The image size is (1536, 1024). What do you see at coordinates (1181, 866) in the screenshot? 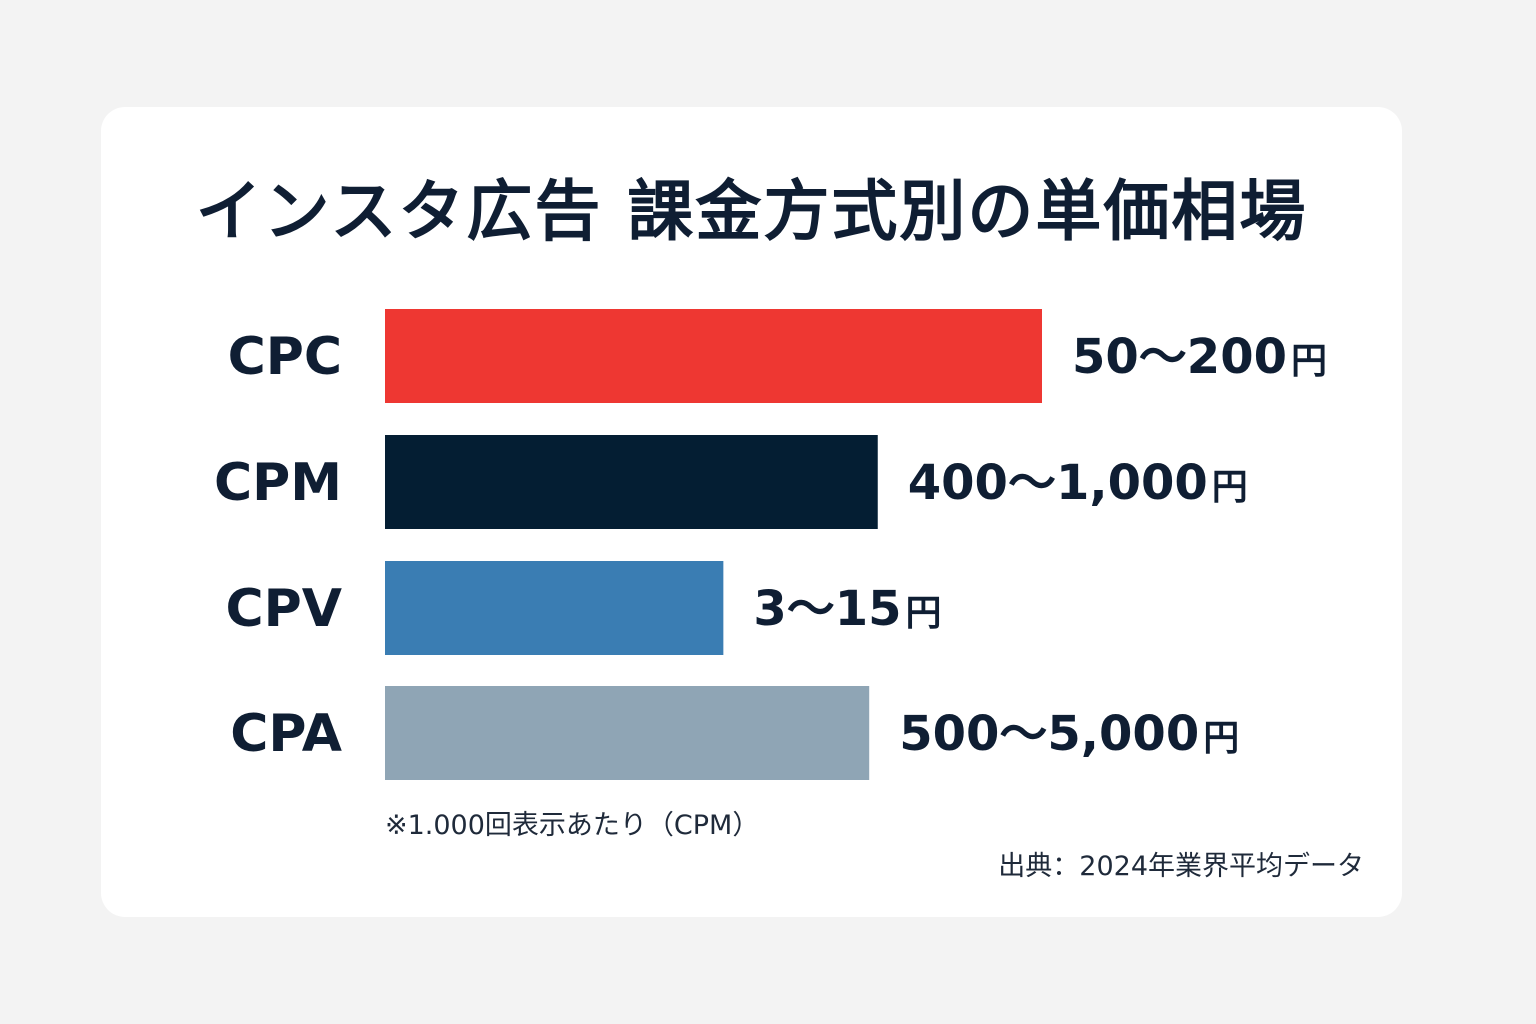
I see `source-note: 出典：2024年業界平均データ` at bounding box center [1181, 866].